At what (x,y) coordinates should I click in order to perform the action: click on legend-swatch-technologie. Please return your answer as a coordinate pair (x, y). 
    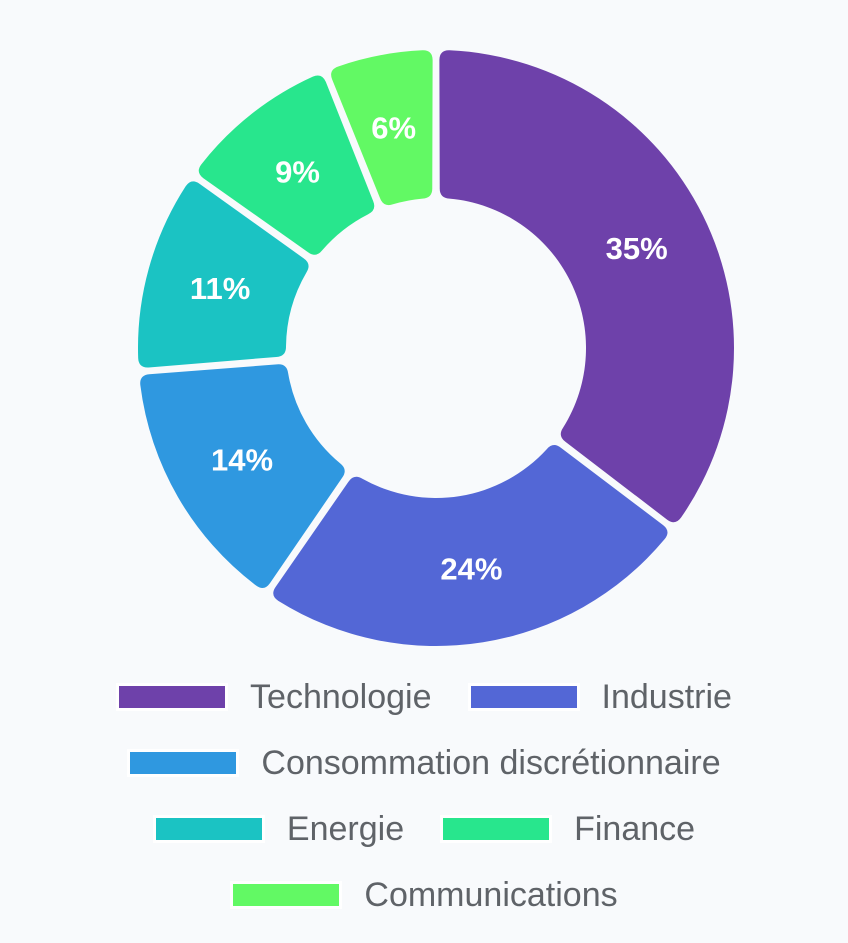
    Looking at the image, I should click on (172, 697).